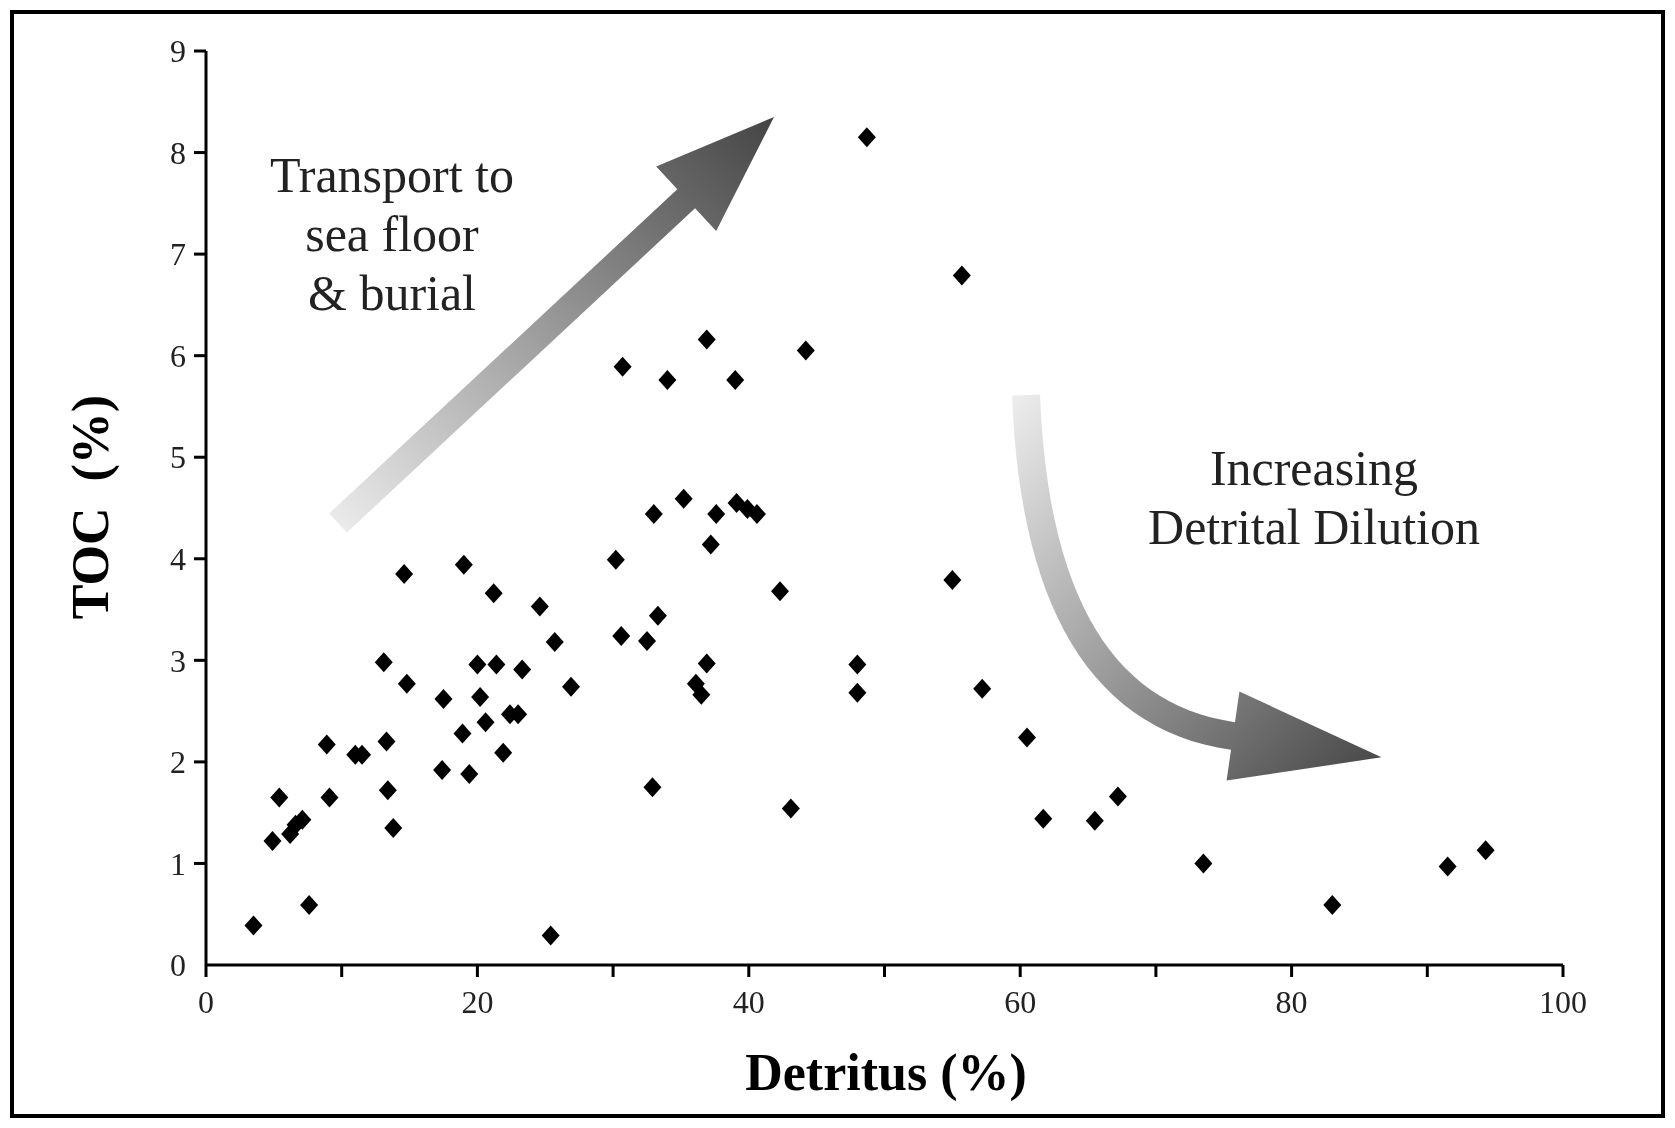 The image size is (1675, 1128). What do you see at coordinates (91, 507) in the screenshot?
I see `y-axis-title: TOC (%)` at bounding box center [91, 507].